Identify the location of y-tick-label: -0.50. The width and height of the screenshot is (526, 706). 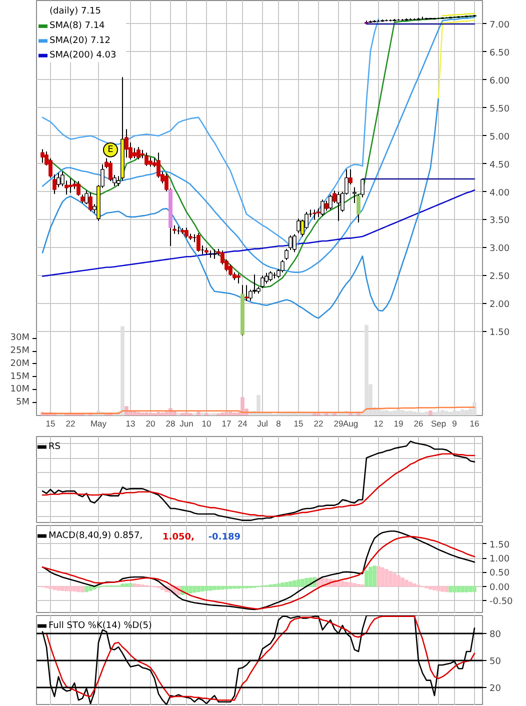
(502, 601).